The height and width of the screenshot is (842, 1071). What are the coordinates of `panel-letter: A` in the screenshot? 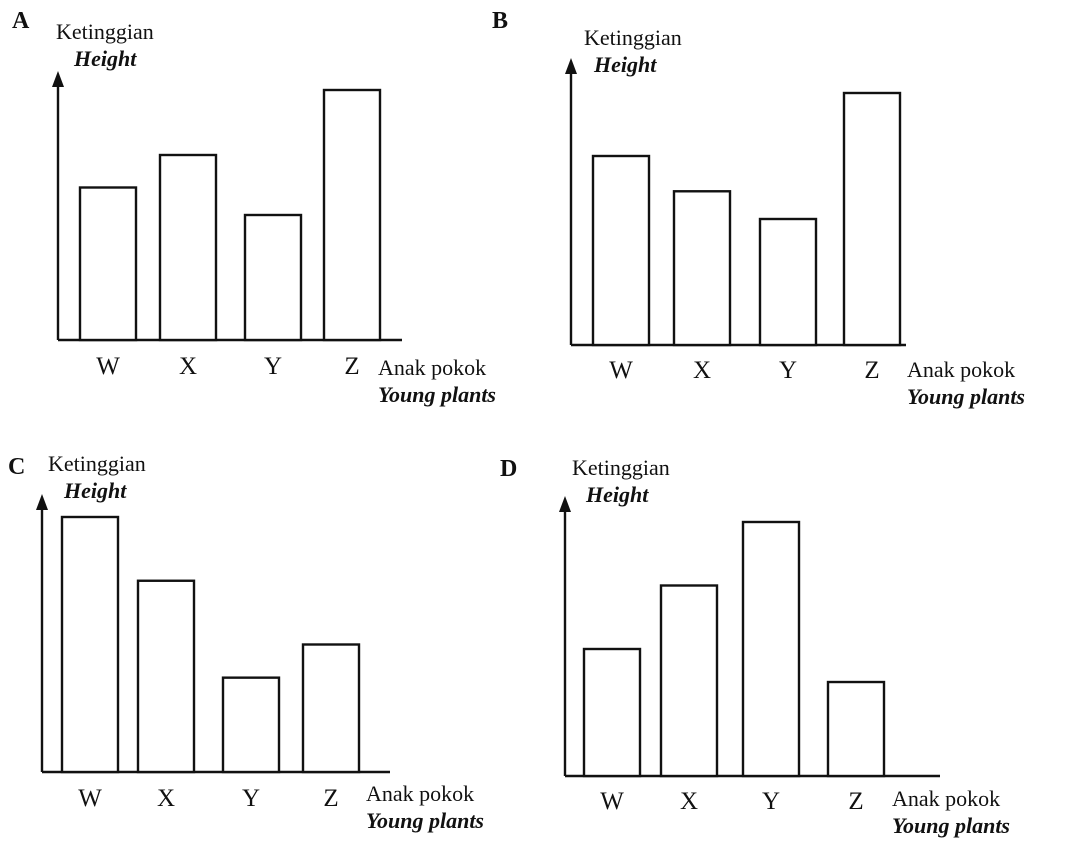 It's located at (21, 21).